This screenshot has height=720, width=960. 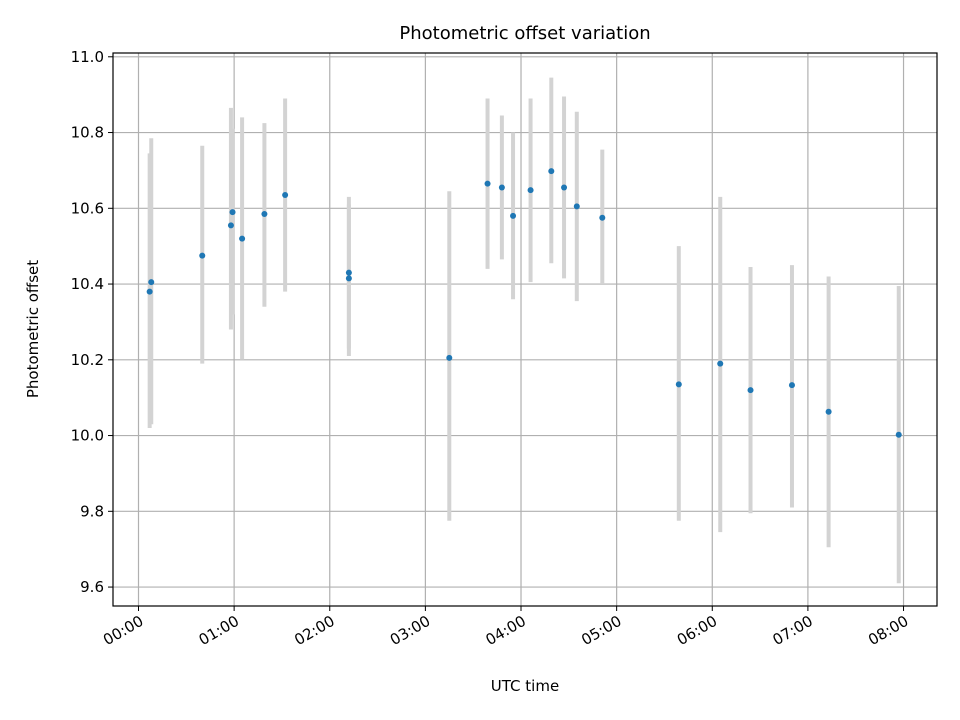 I want to click on y-tick-label: 10.8, so click(x=87, y=133).